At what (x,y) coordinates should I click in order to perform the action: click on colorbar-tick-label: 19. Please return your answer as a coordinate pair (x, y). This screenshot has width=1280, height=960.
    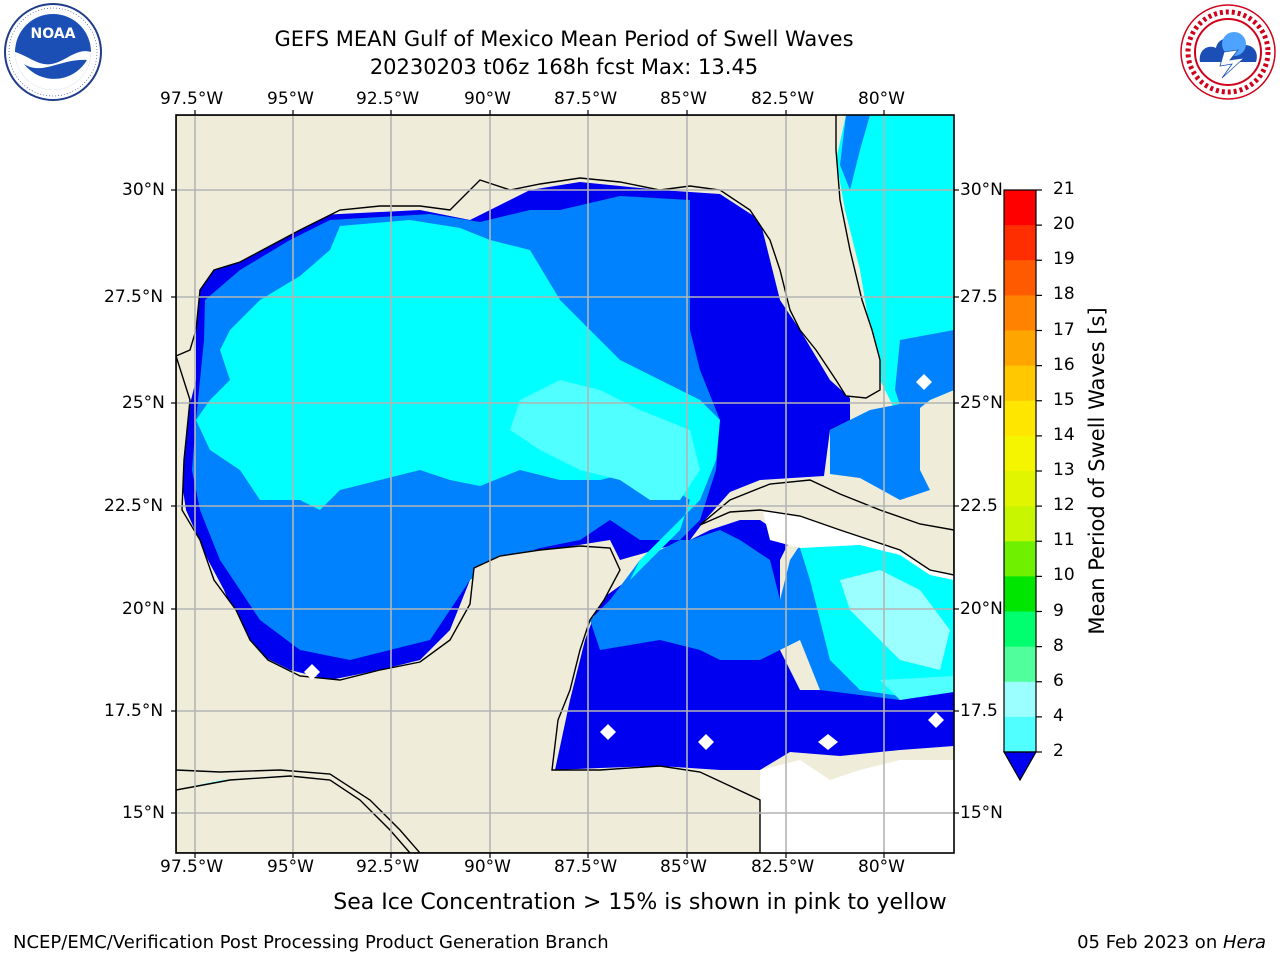
    Looking at the image, I should click on (1064, 259).